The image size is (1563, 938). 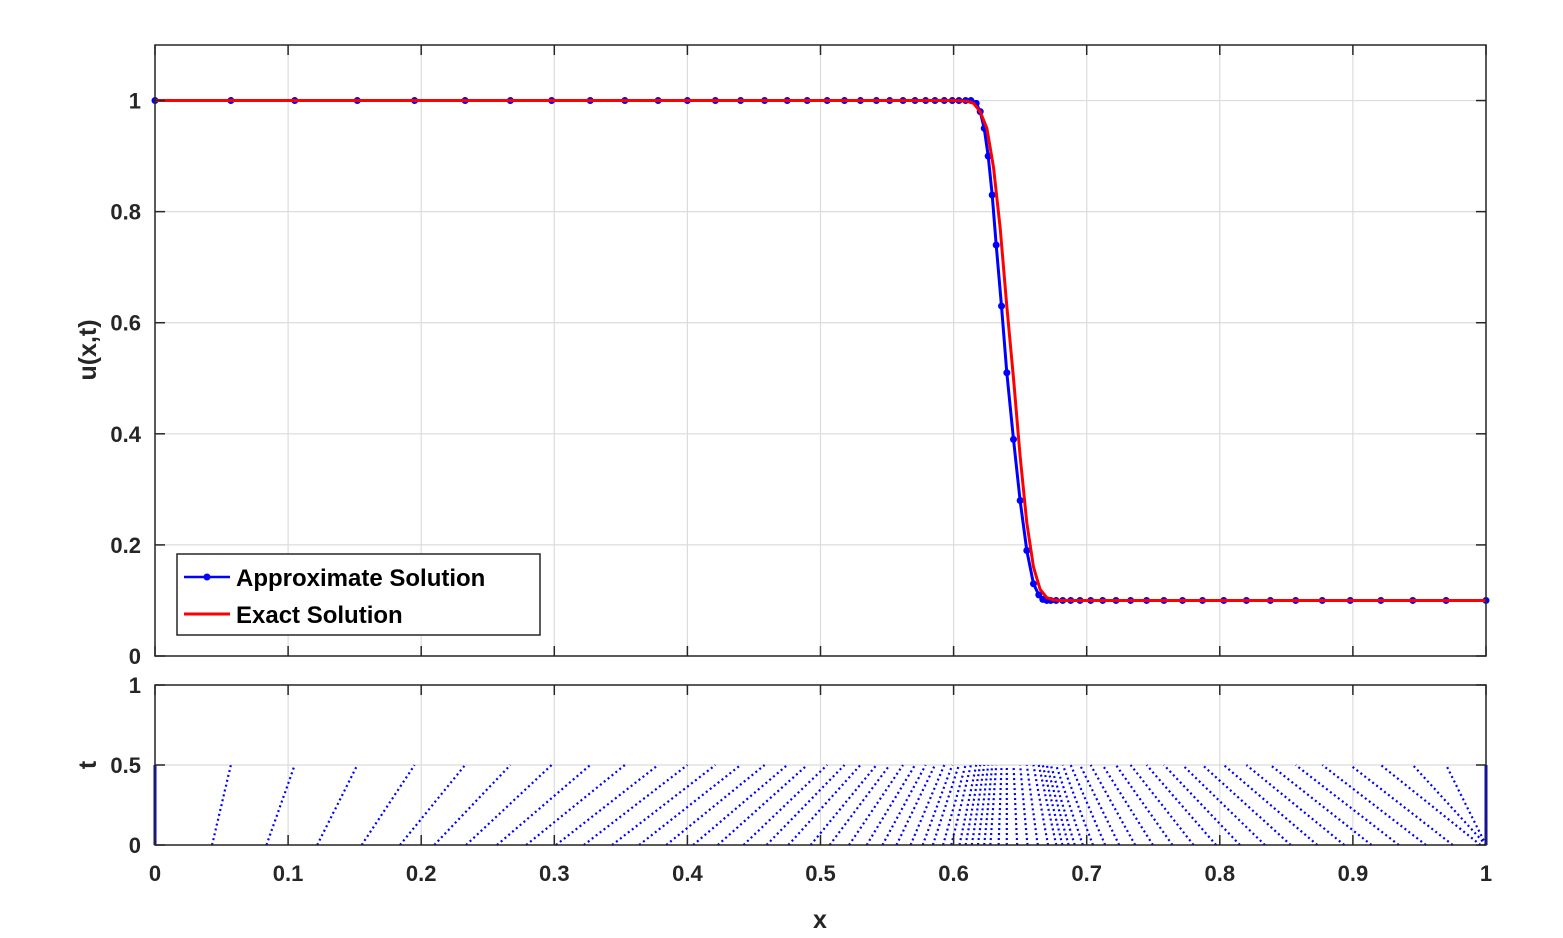 I want to click on legend: Approximate Solution Exact Solution, so click(x=358, y=594).